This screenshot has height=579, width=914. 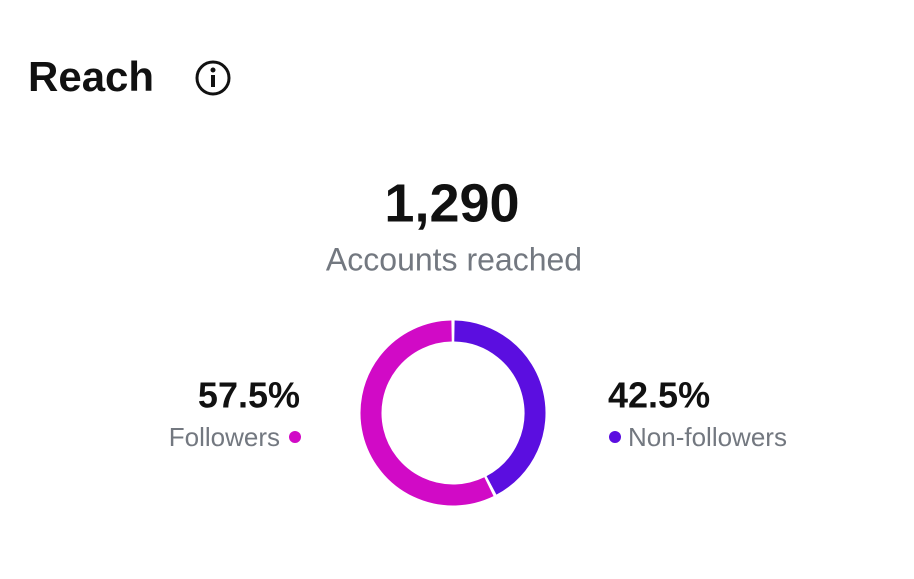 I want to click on value-label: 42.5%, so click(x=659, y=395).